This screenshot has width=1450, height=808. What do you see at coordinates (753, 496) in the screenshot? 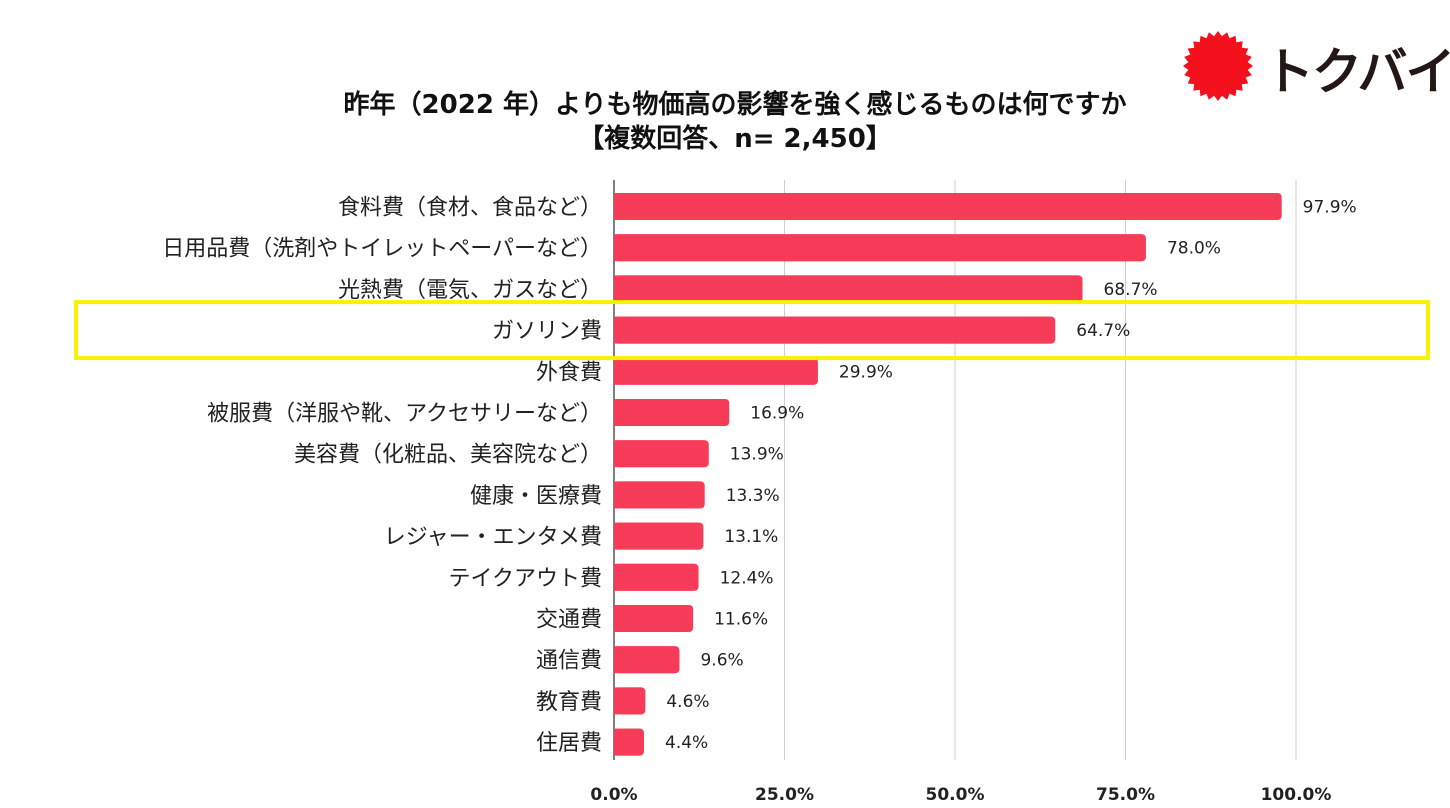
I see `value-label: 13.3%` at bounding box center [753, 496].